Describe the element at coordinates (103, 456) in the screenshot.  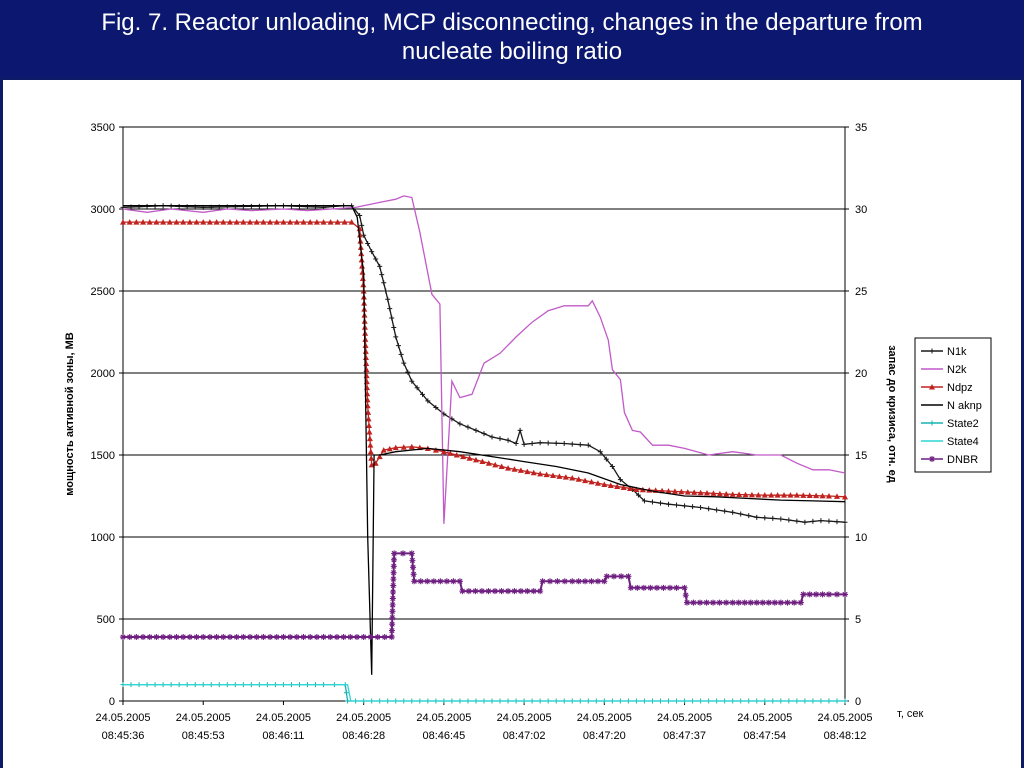
I see `y-tick-label-left: 1500` at that location.